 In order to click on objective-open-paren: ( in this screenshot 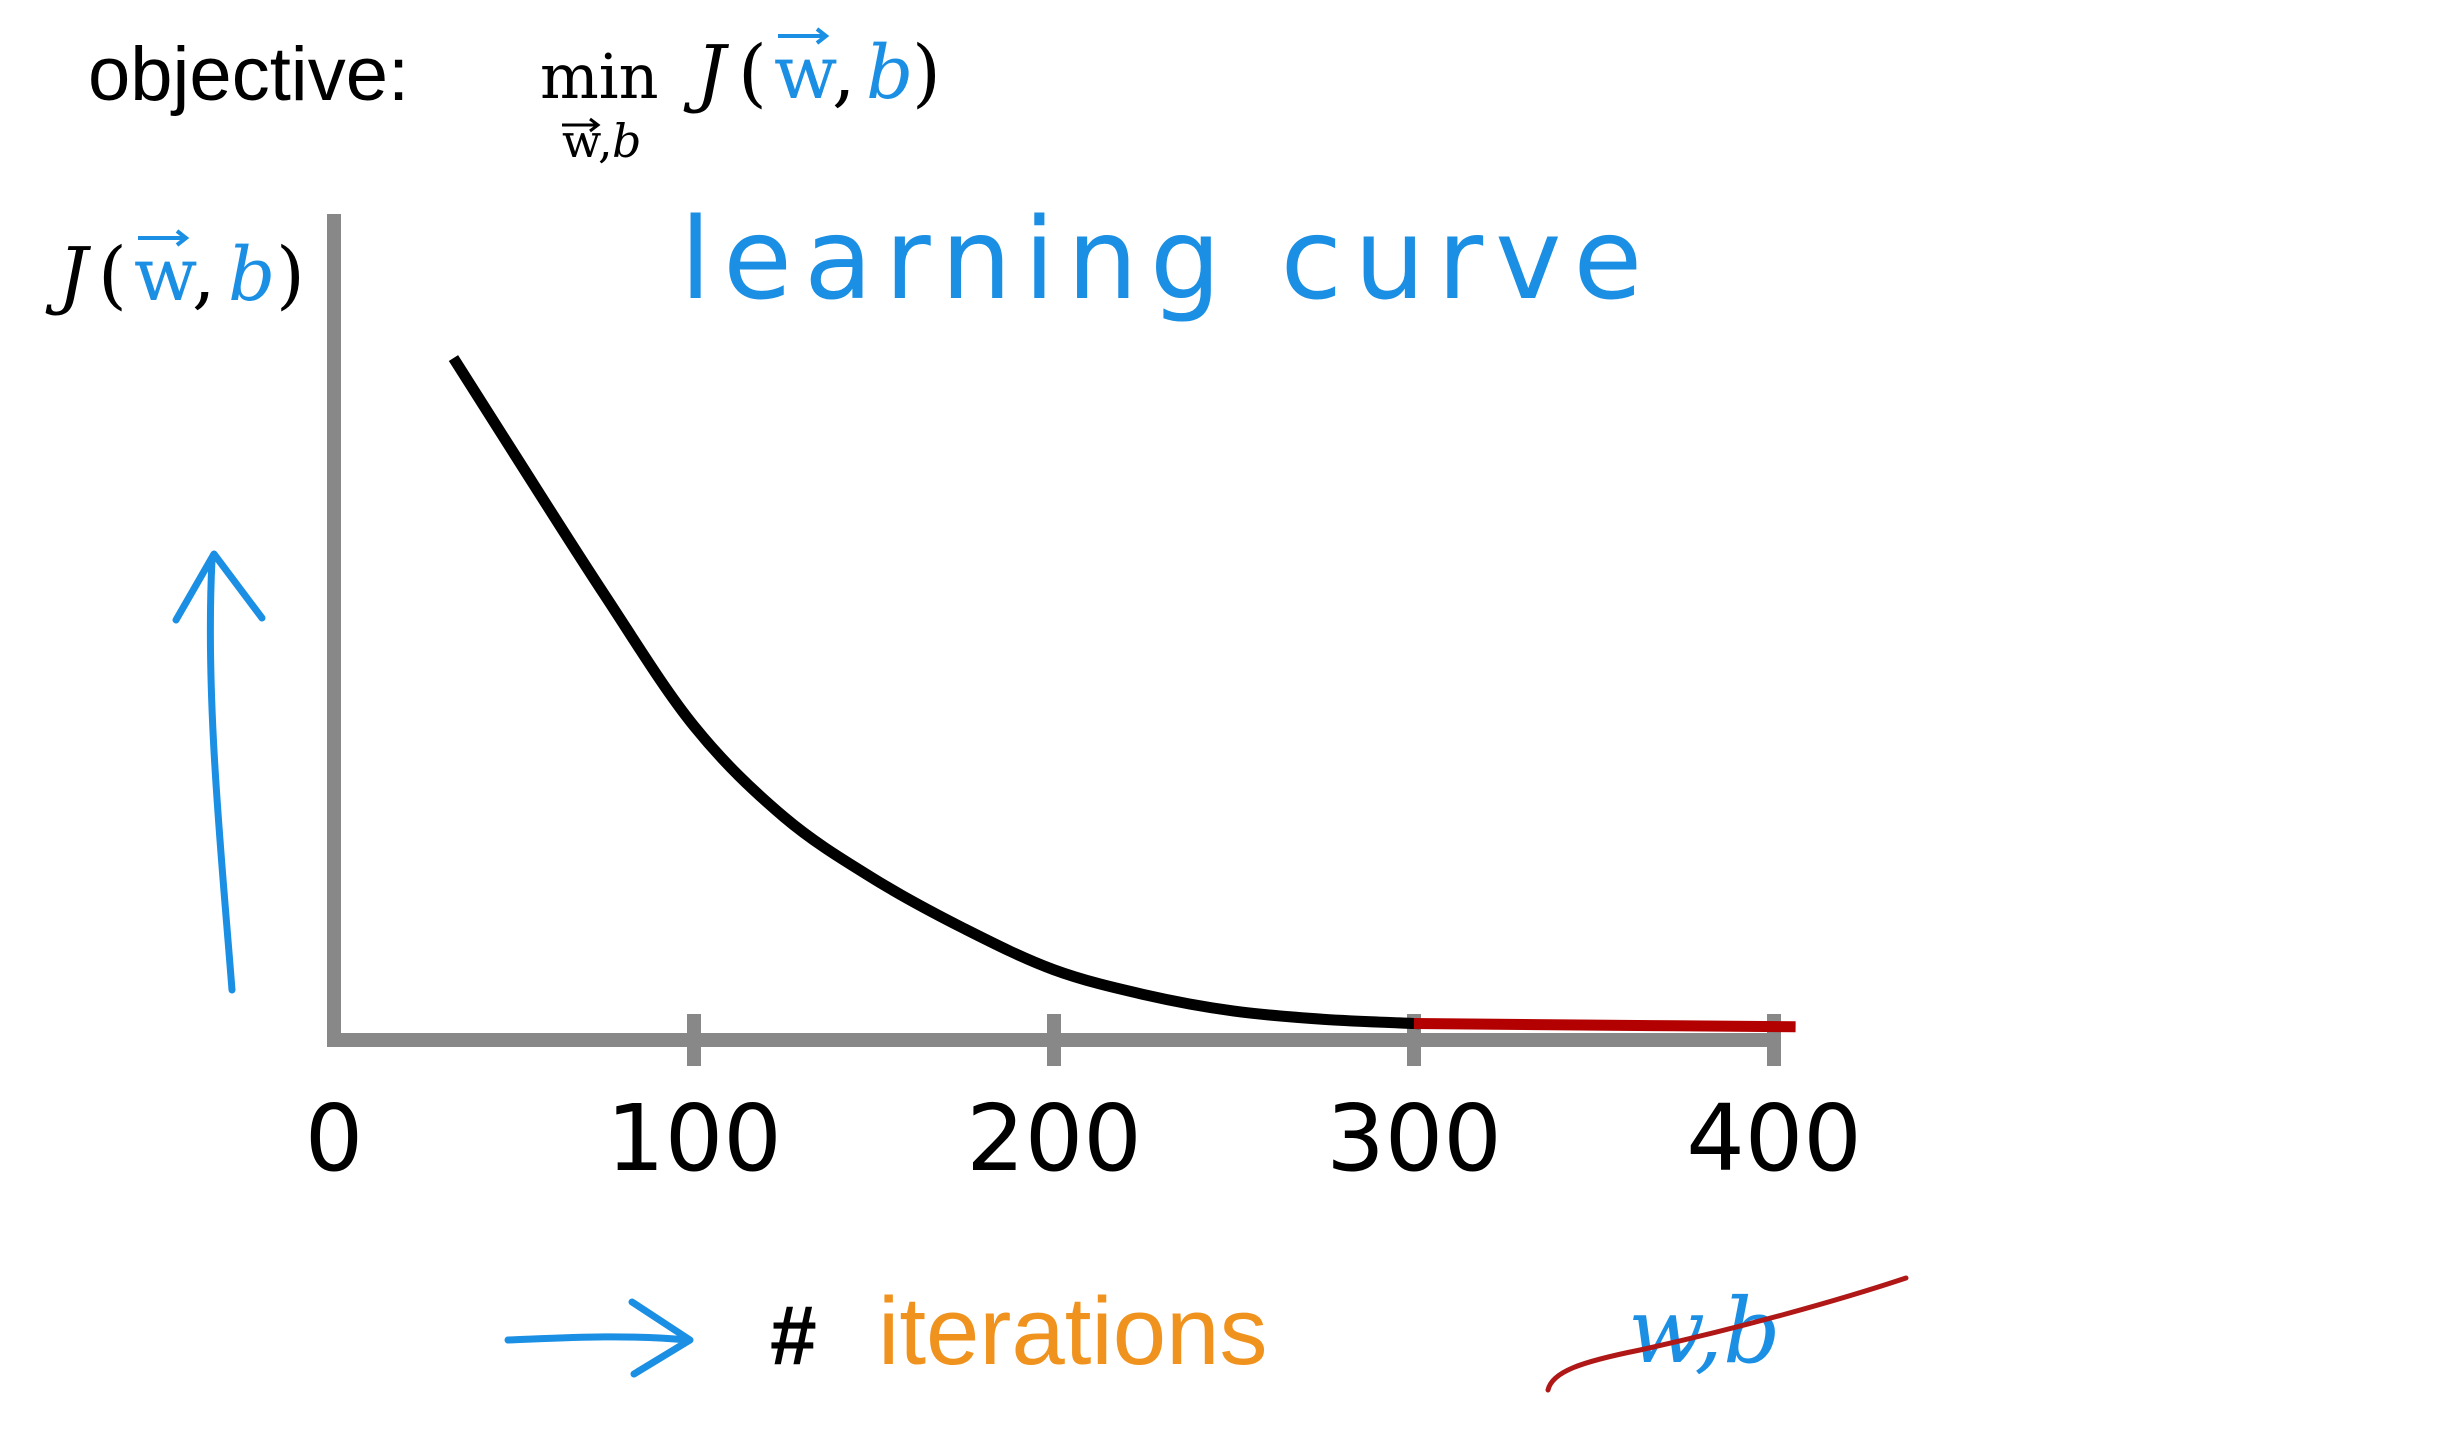, I will do `click(752, 73)`.